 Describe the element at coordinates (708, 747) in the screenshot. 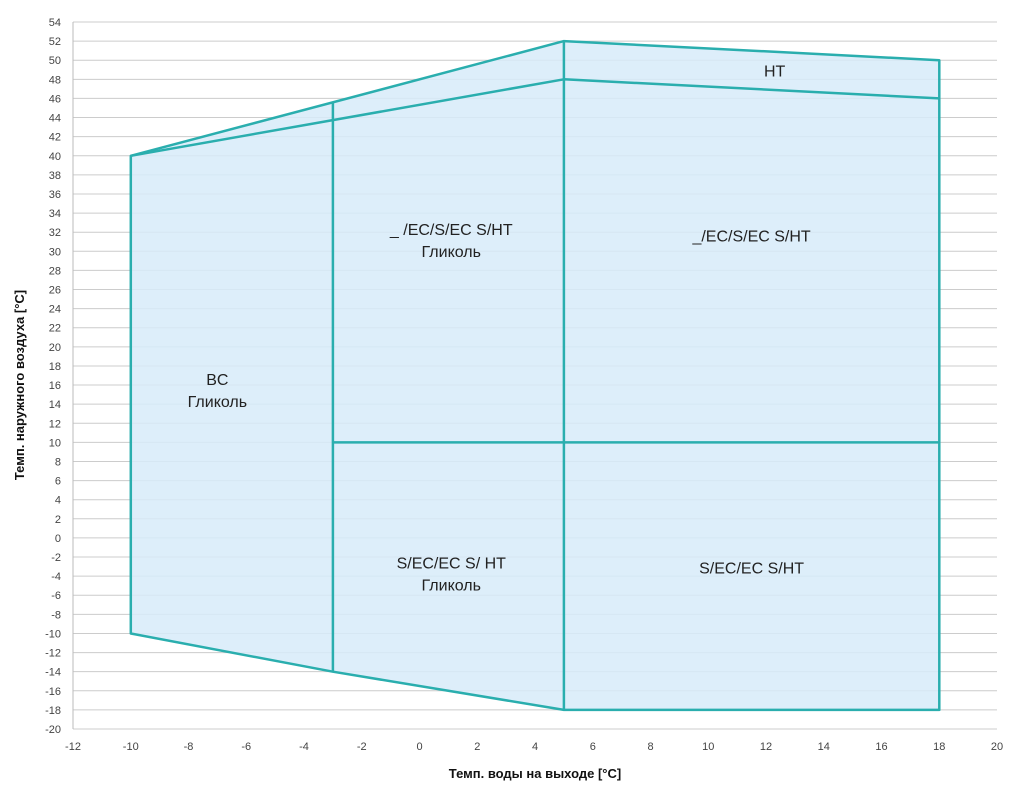

I see `x-tick-label: 10` at that location.